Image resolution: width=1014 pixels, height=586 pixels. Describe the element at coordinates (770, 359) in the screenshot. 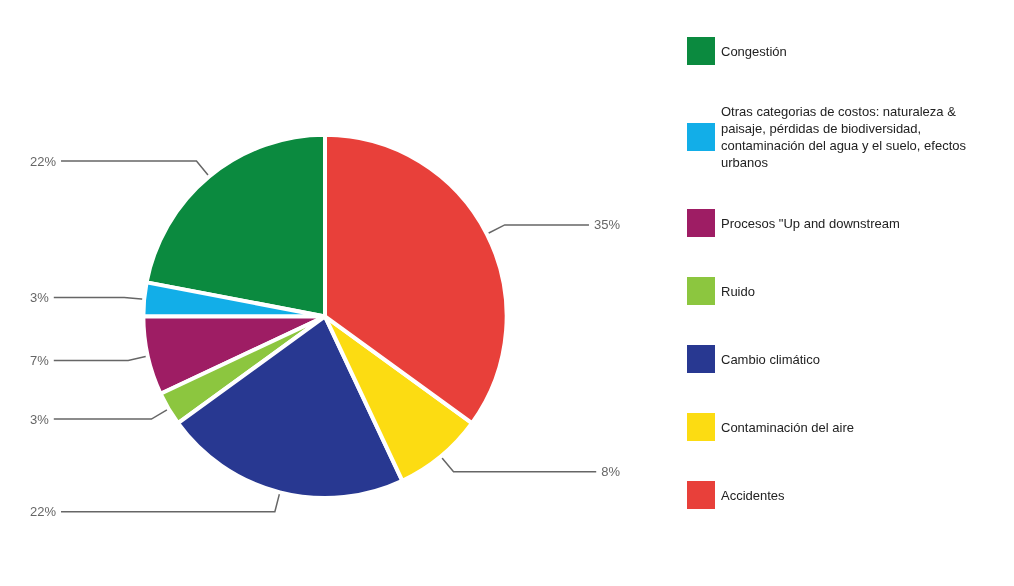

I see `legend-label: Cambio climático` at that location.